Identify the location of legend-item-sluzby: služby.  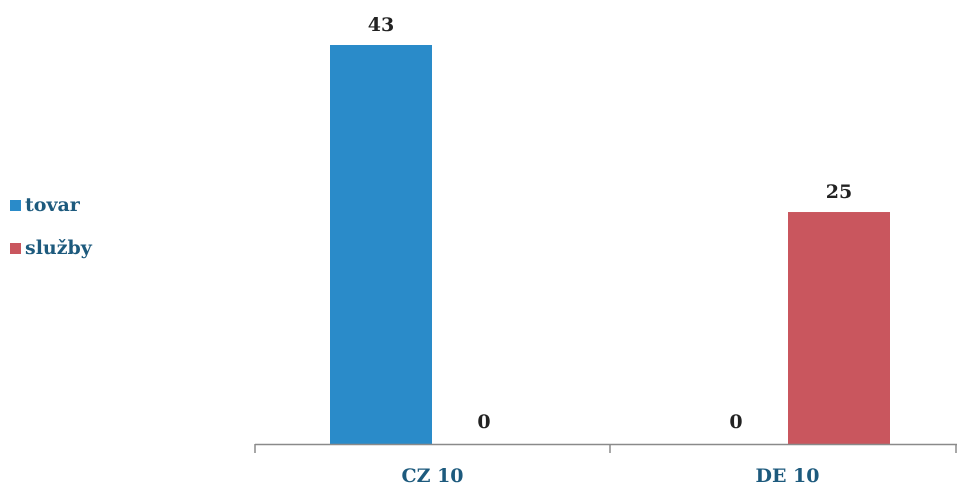
(51, 248).